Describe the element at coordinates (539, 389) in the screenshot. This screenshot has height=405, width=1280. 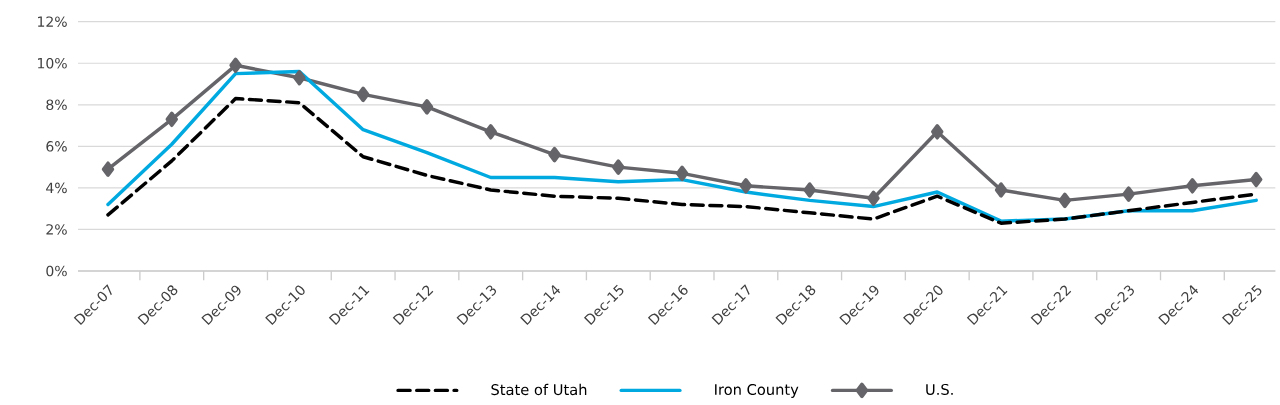
I see `legend-label: State of Utah` at that location.